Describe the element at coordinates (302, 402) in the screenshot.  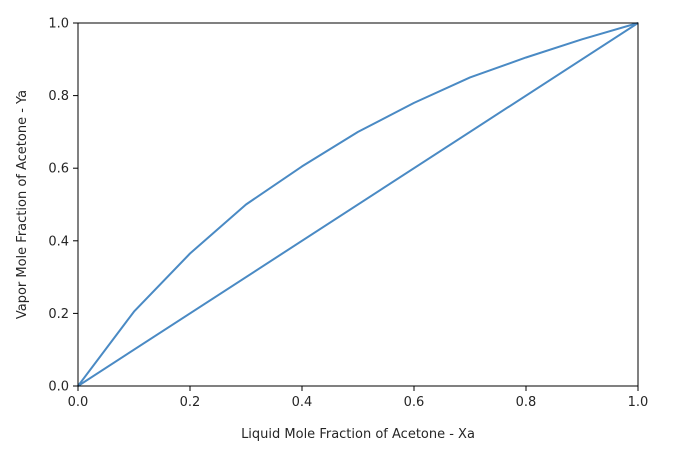
I see `x-tick-label: 0.4` at that location.